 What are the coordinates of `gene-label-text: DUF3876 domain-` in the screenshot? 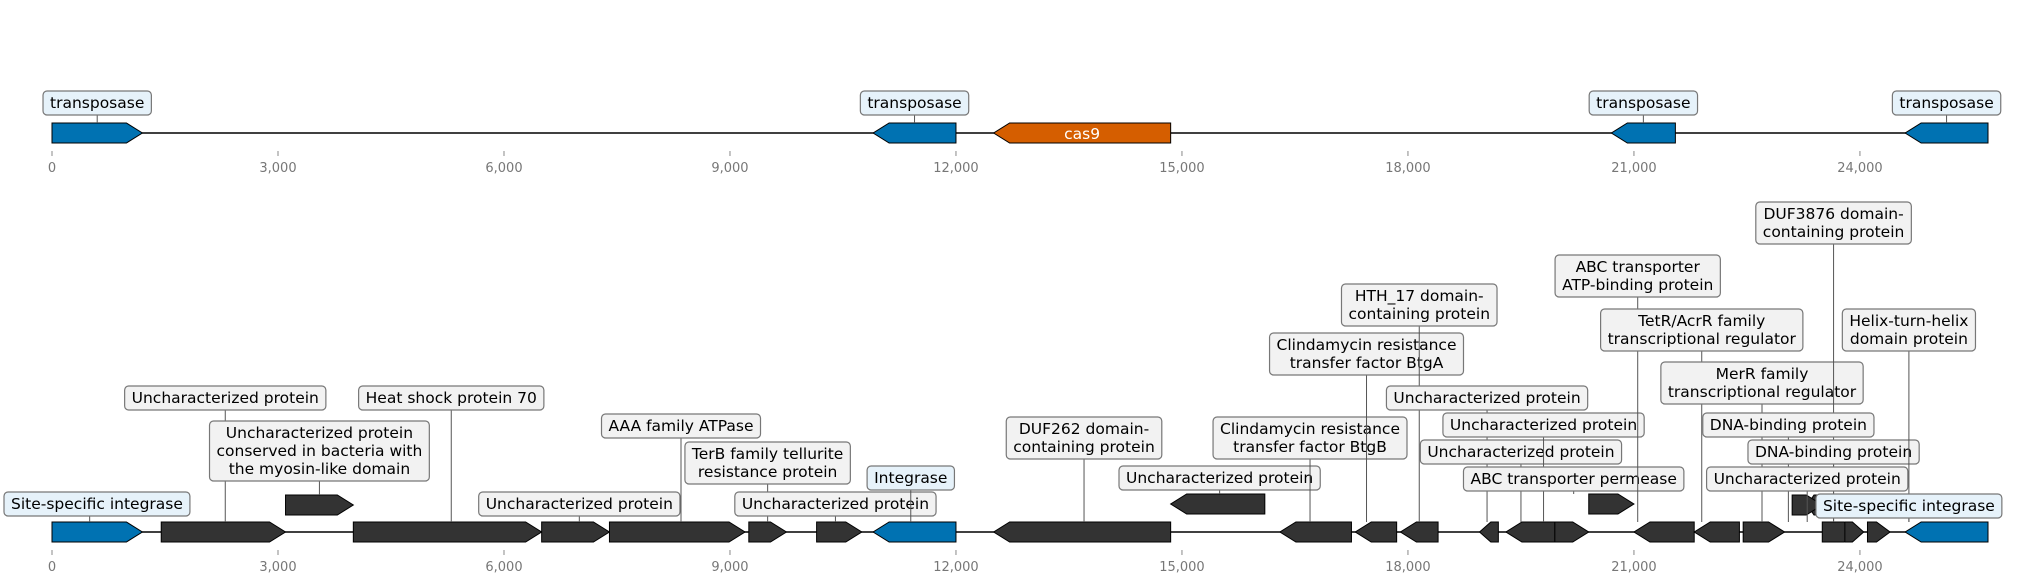 It's located at (1833, 214).